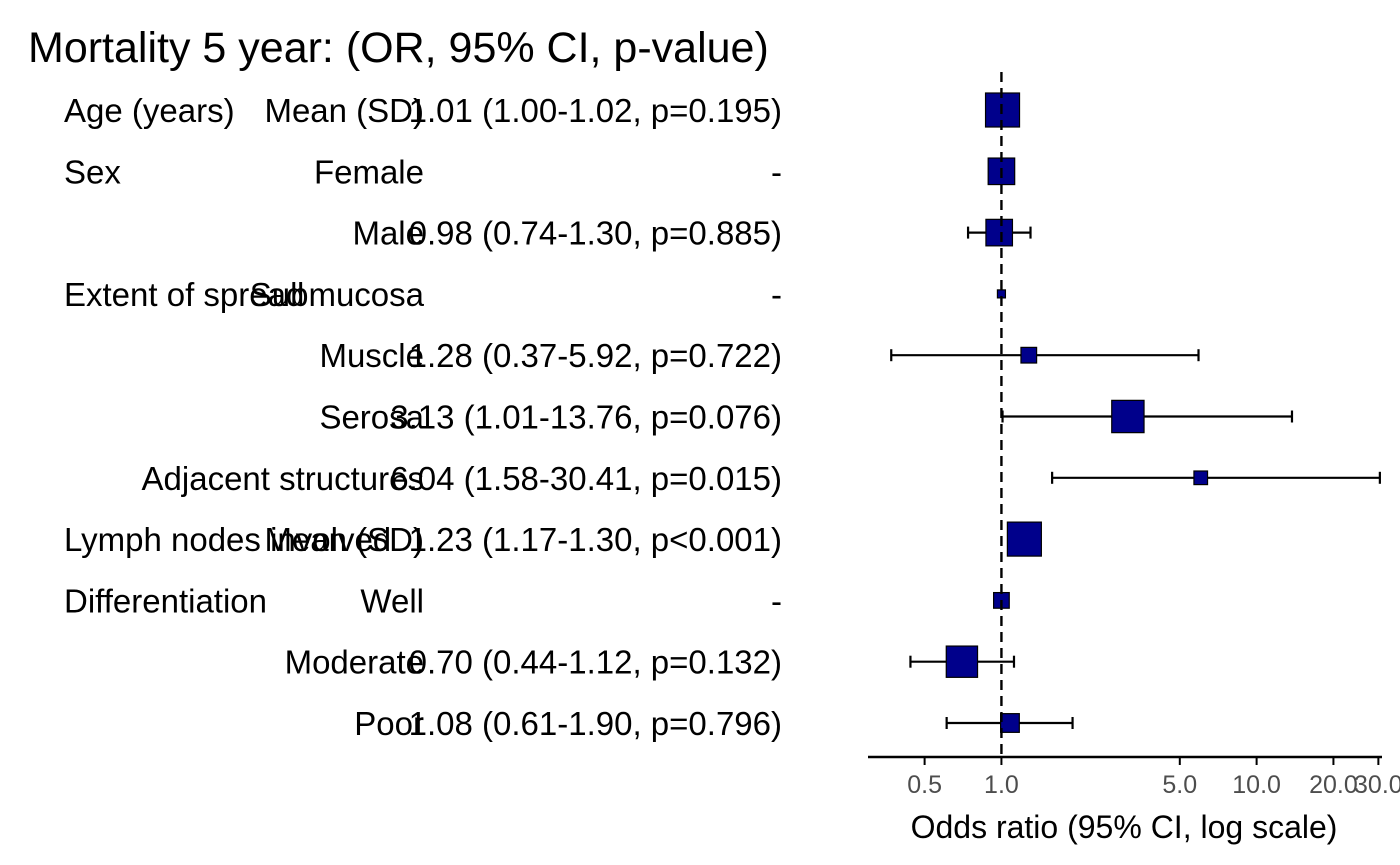 The image size is (1400, 865). What do you see at coordinates (354, 662) in the screenshot?
I see `row-level-label: Moderate` at bounding box center [354, 662].